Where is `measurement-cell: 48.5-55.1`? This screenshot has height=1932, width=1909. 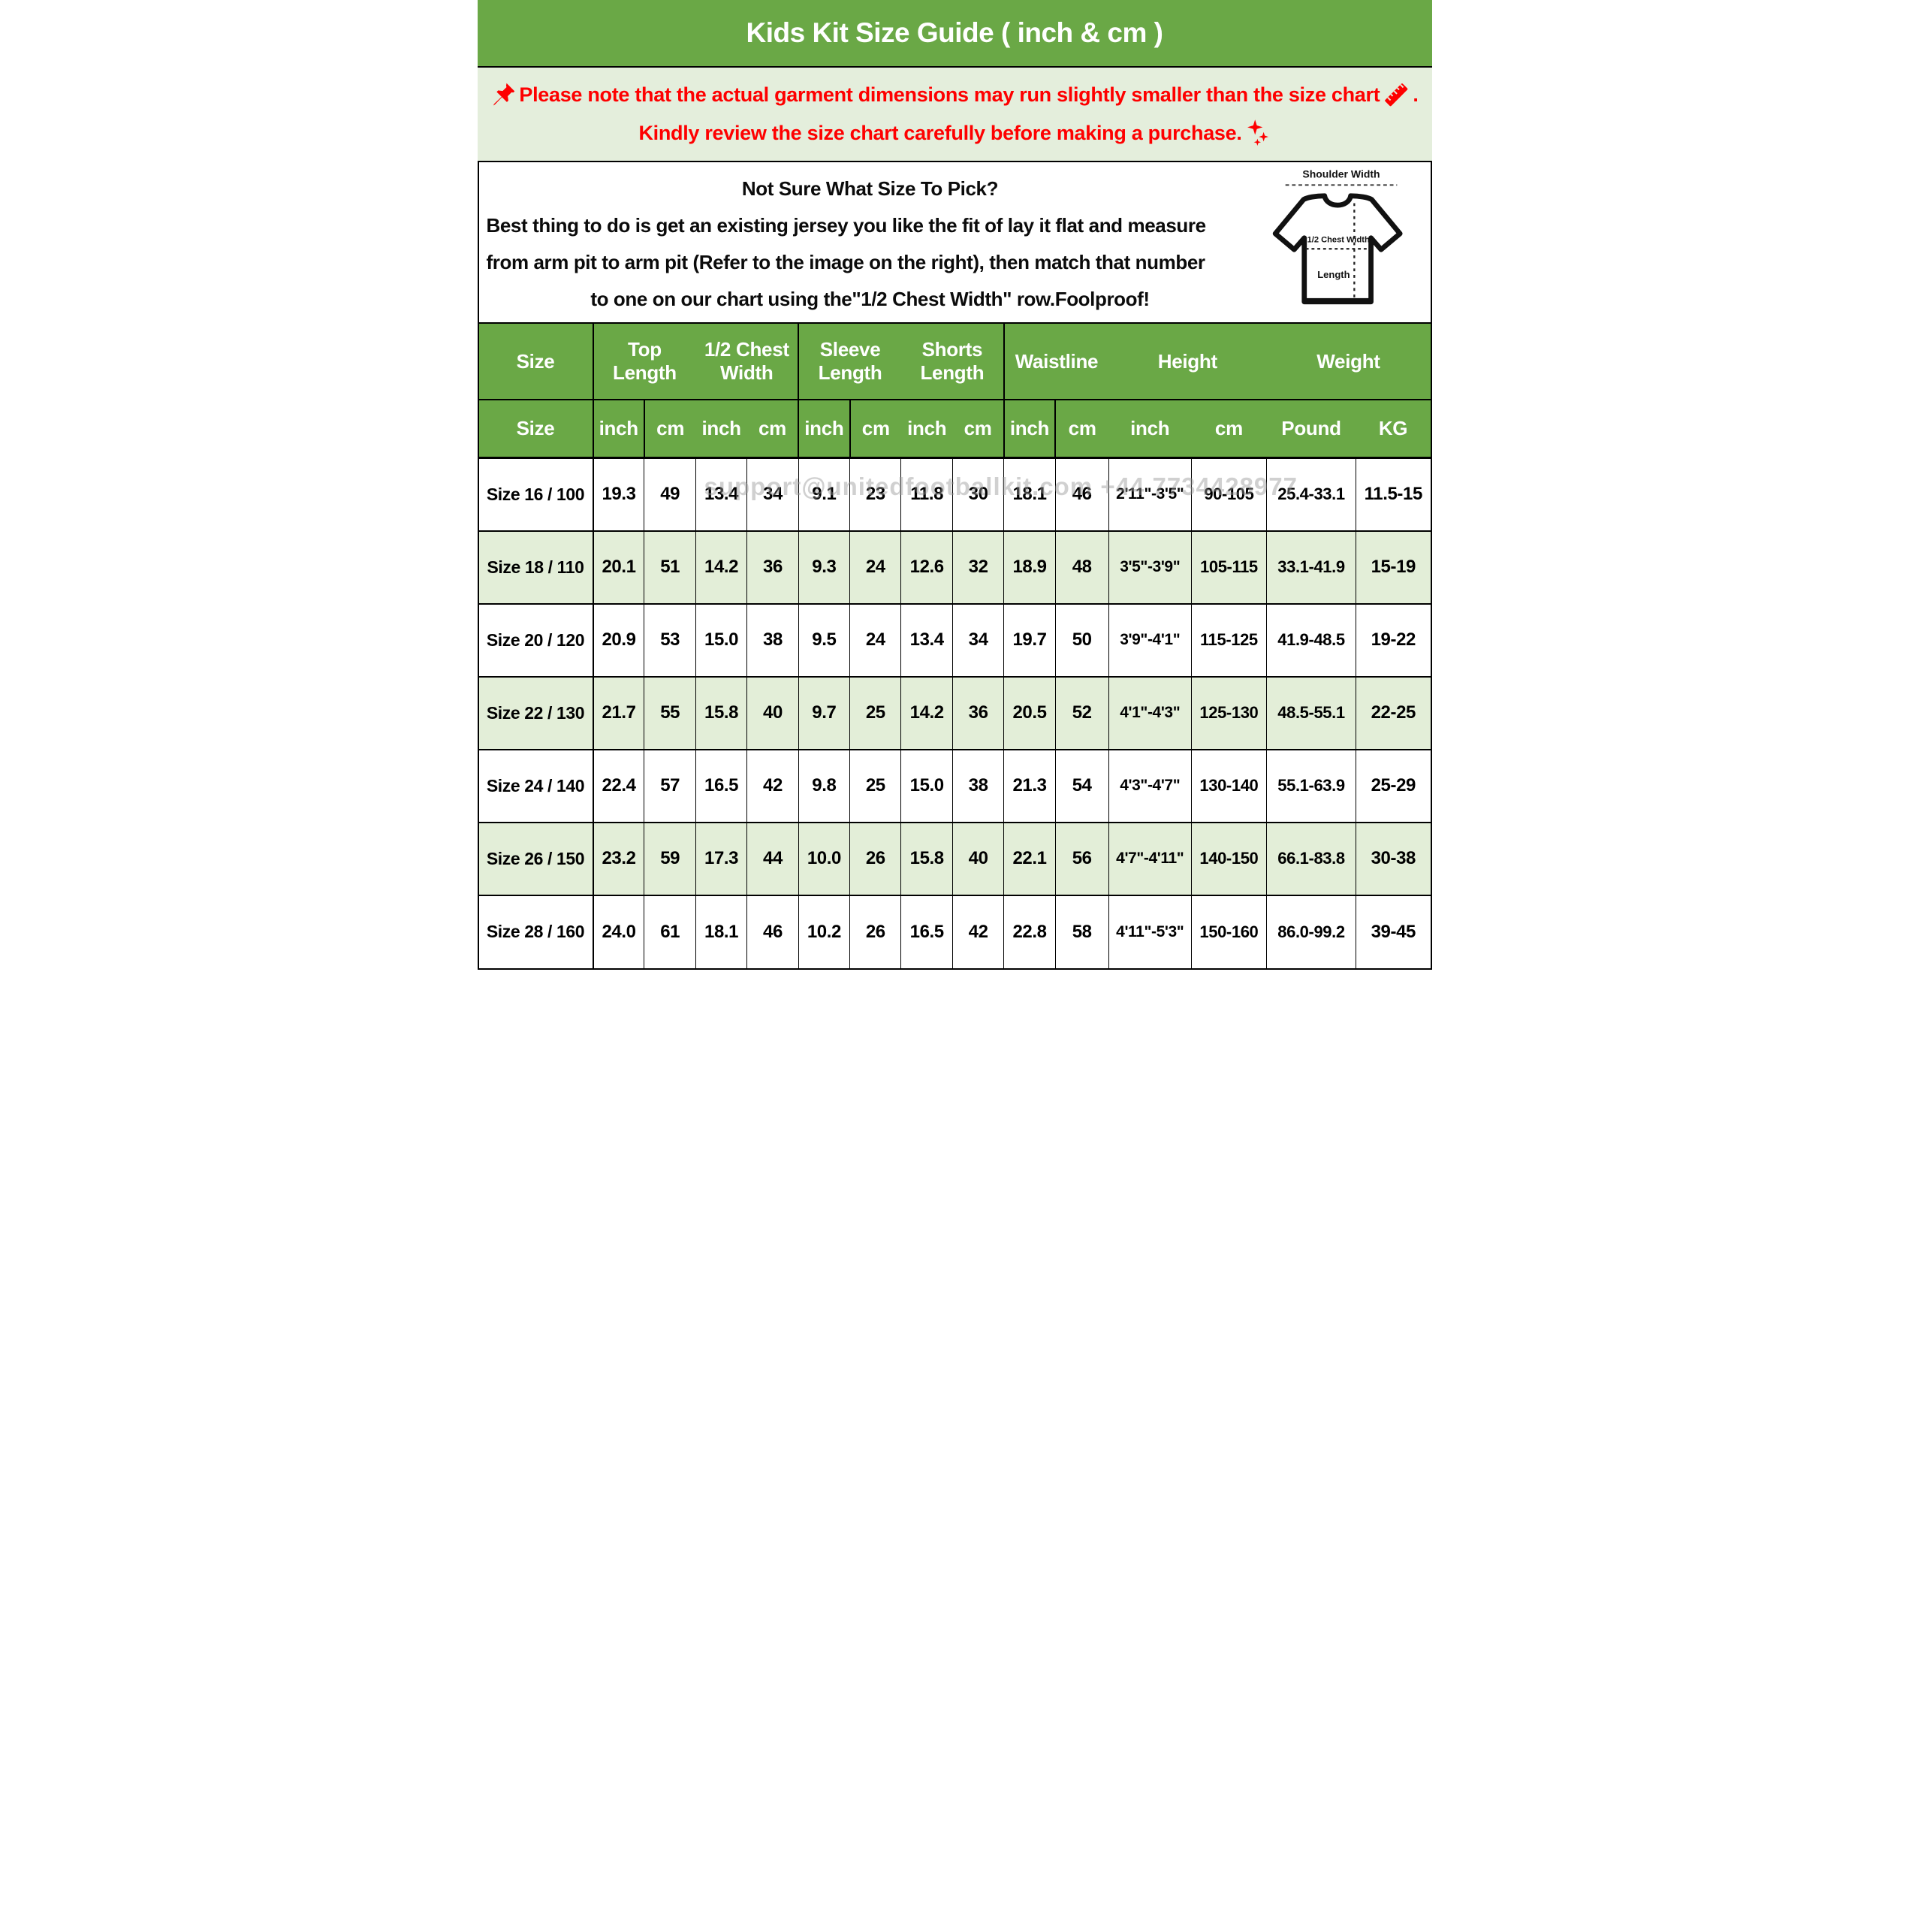 measurement-cell: 48.5-55.1 is located at coordinates (1311, 713).